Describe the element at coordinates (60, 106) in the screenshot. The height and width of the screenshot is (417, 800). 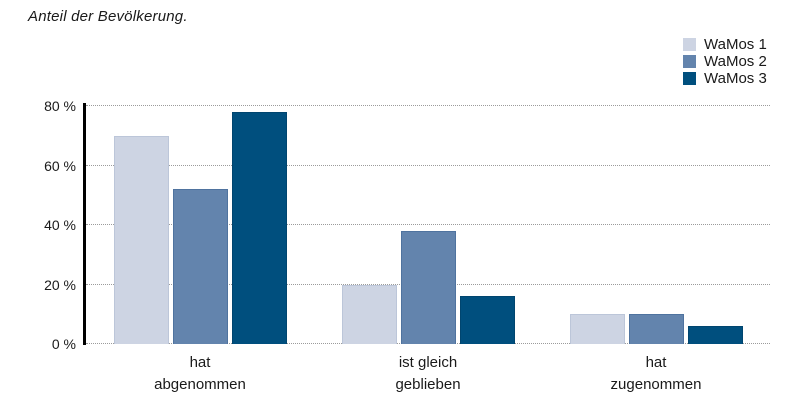
I see `y-tick-label: 80 %` at that location.